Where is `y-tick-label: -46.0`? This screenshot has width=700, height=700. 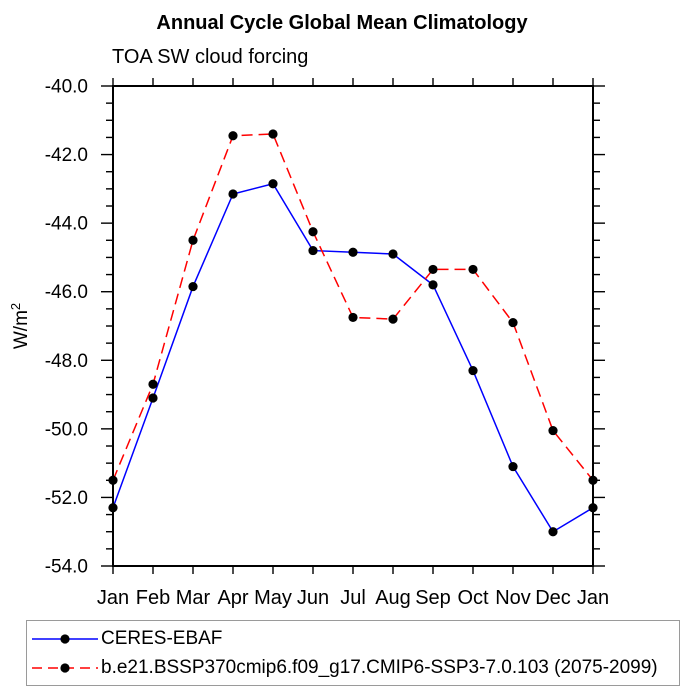 y-tick-label: -46.0 is located at coordinates (66, 292).